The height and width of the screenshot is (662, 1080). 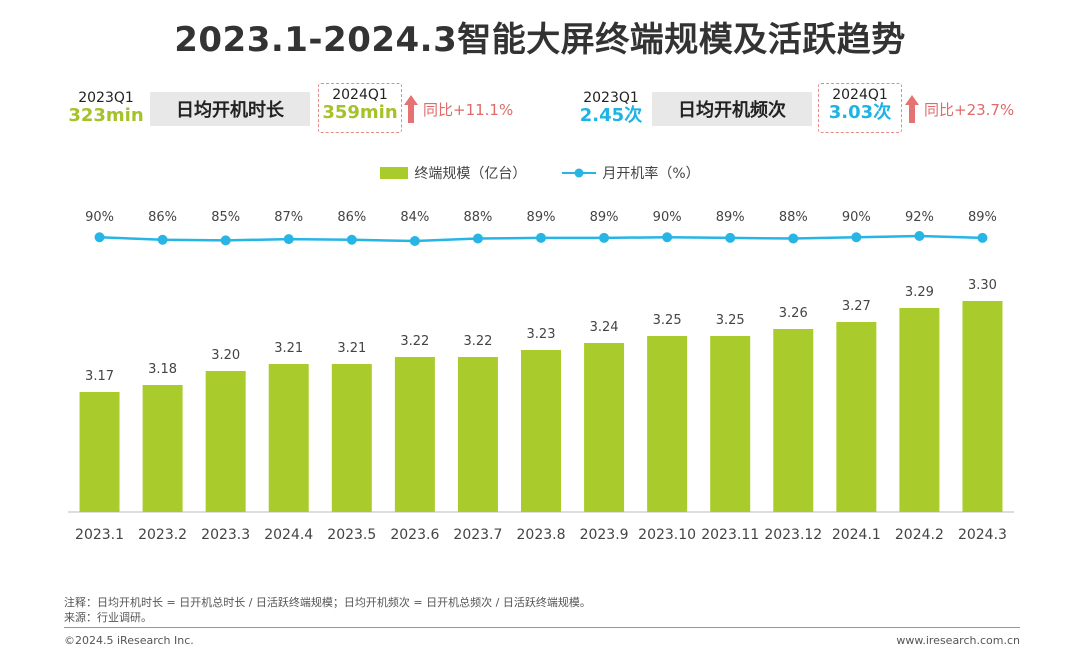 What do you see at coordinates (919, 535) in the screenshot?
I see `x-tick-label: 2024.2` at bounding box center [919, 535].